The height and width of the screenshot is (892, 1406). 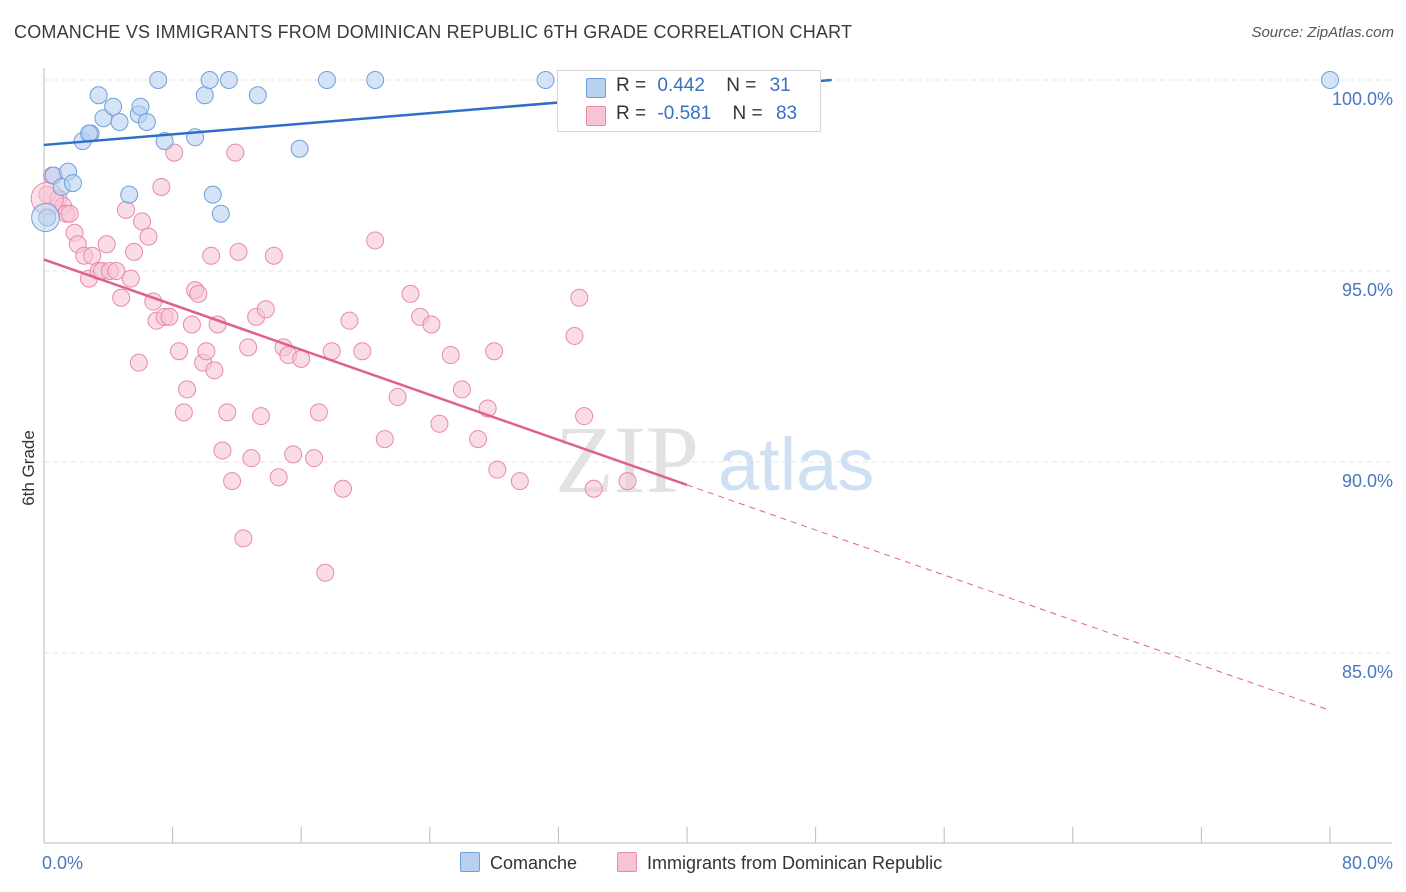 I want to click on trend-line-dominican-extension, so click(x=1008, y=597).